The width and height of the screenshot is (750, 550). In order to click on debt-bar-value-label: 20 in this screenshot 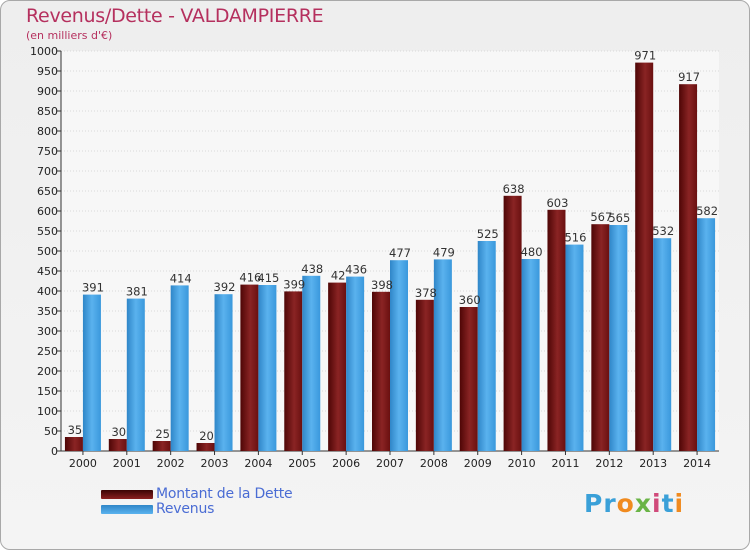, I will do `click(206, 436)`.